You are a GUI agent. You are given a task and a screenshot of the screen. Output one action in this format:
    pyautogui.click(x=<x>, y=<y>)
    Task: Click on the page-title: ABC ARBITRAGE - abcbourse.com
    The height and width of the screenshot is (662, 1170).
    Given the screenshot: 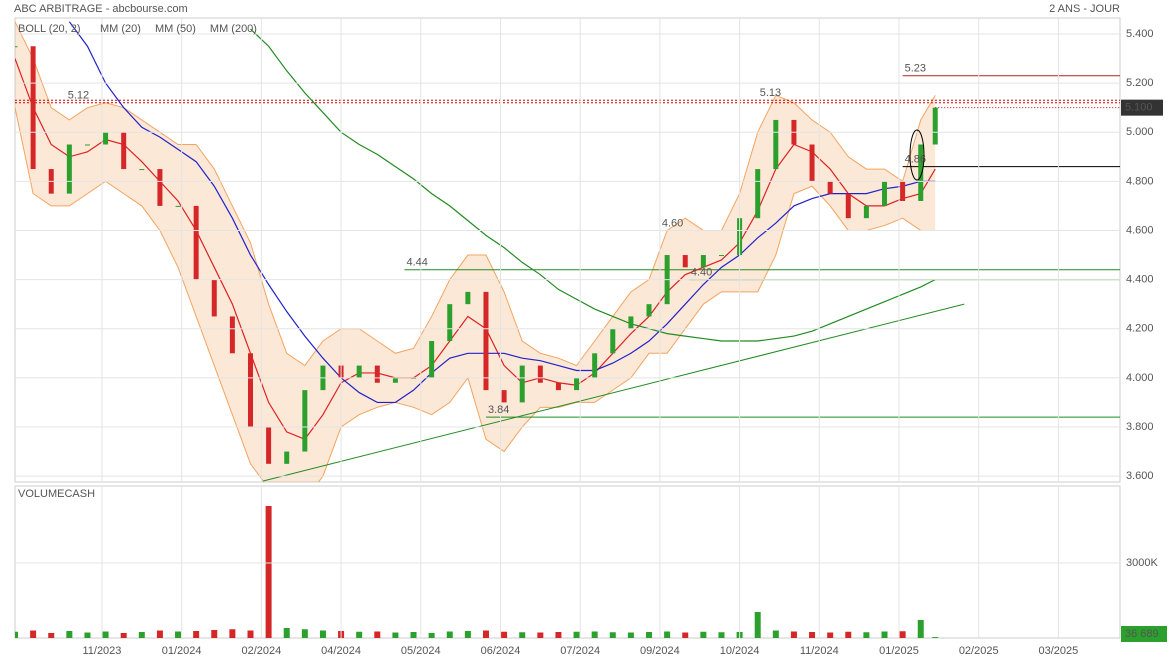 What is the action you would take?
    pyautogui.click(x=101, y=9)
    